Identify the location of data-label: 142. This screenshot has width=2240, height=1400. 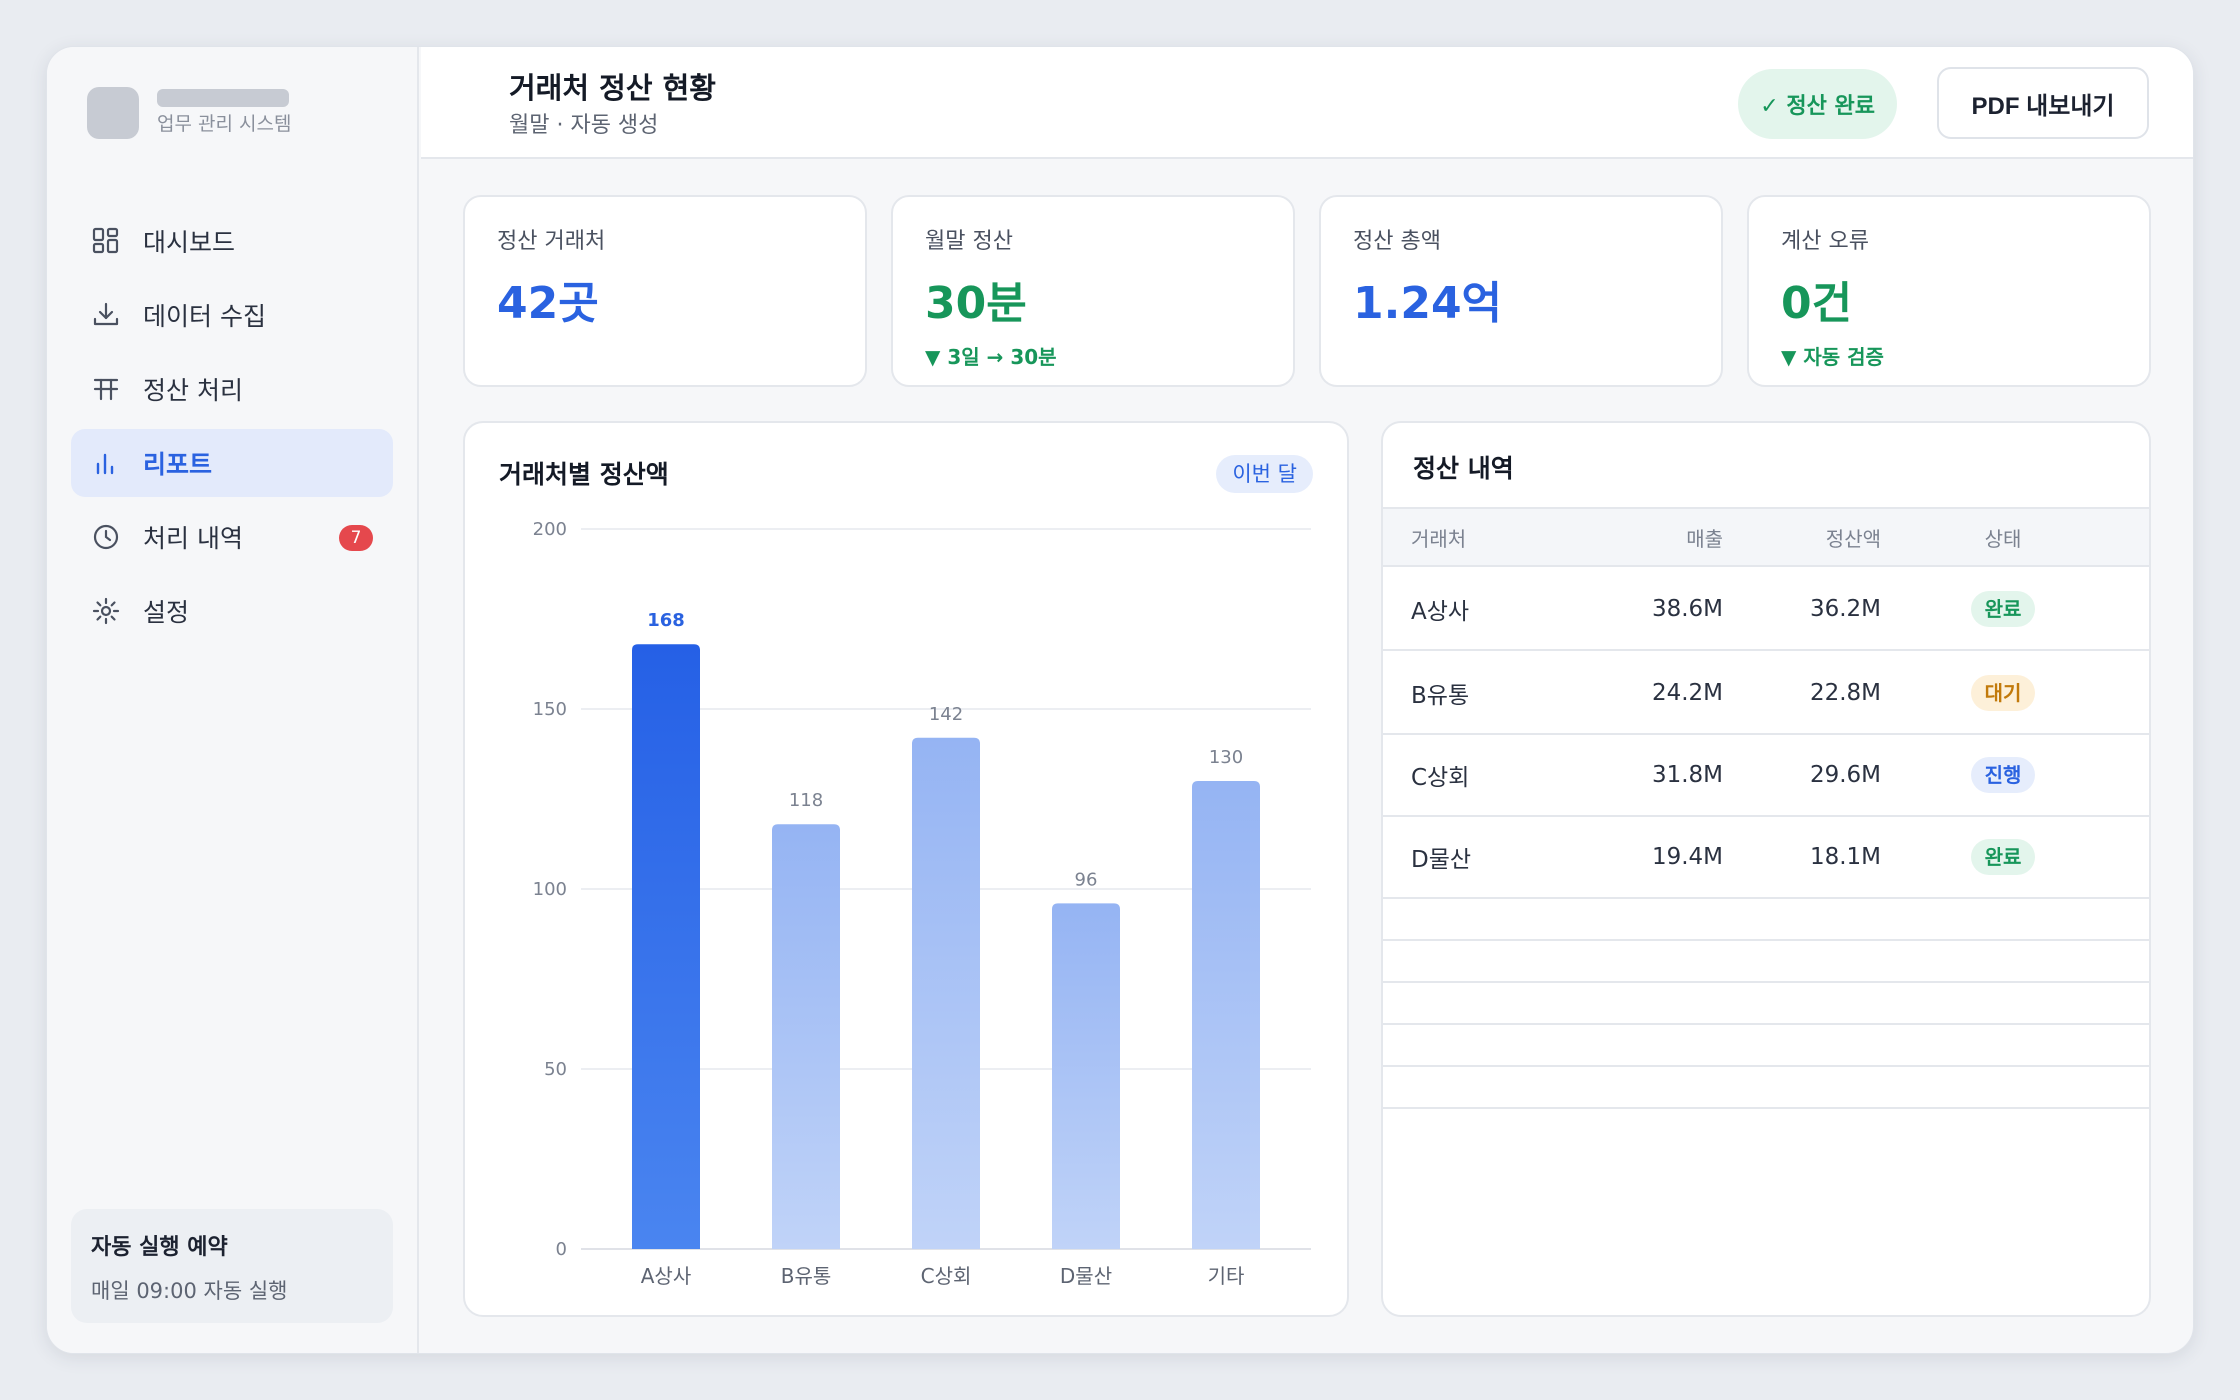
(946, 714).